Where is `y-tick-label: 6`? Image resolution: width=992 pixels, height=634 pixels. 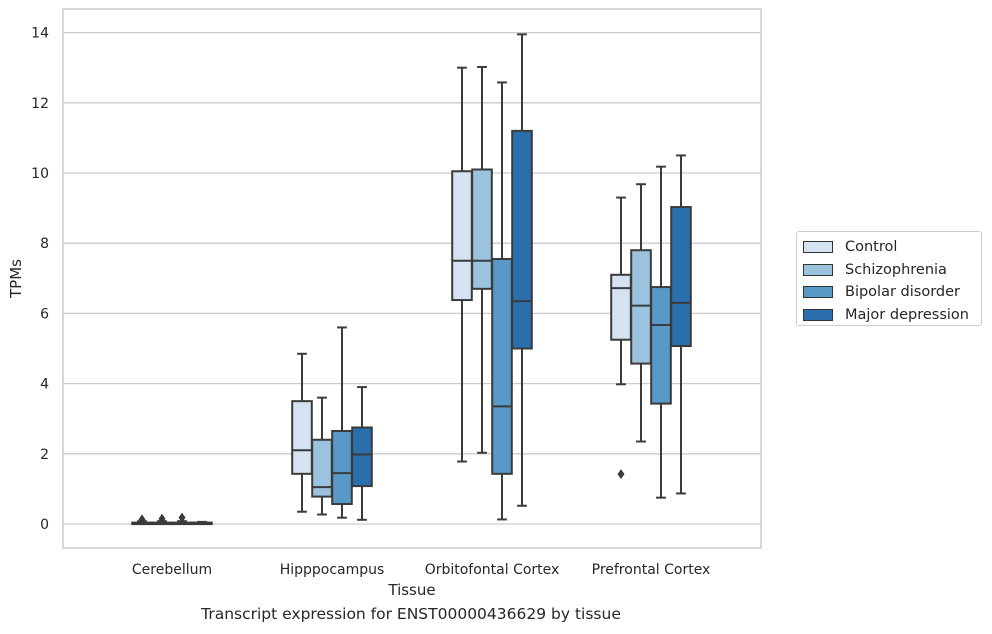
y-tick-label: 6 is located at coordinates (44, 314).